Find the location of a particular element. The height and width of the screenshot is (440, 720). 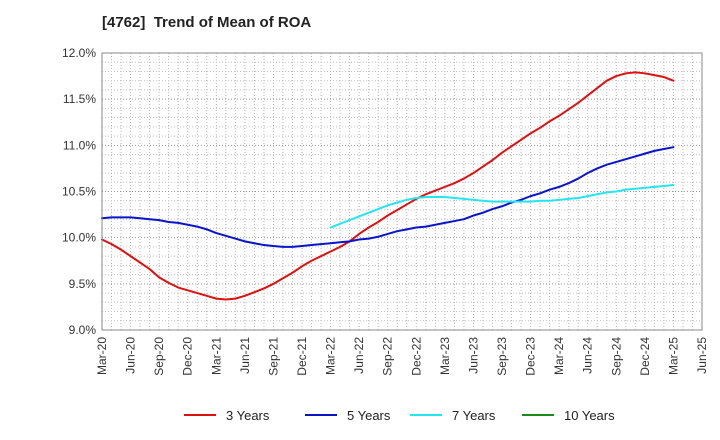

x-tick-label: Sep-23 is located at coordinates (502, 356).